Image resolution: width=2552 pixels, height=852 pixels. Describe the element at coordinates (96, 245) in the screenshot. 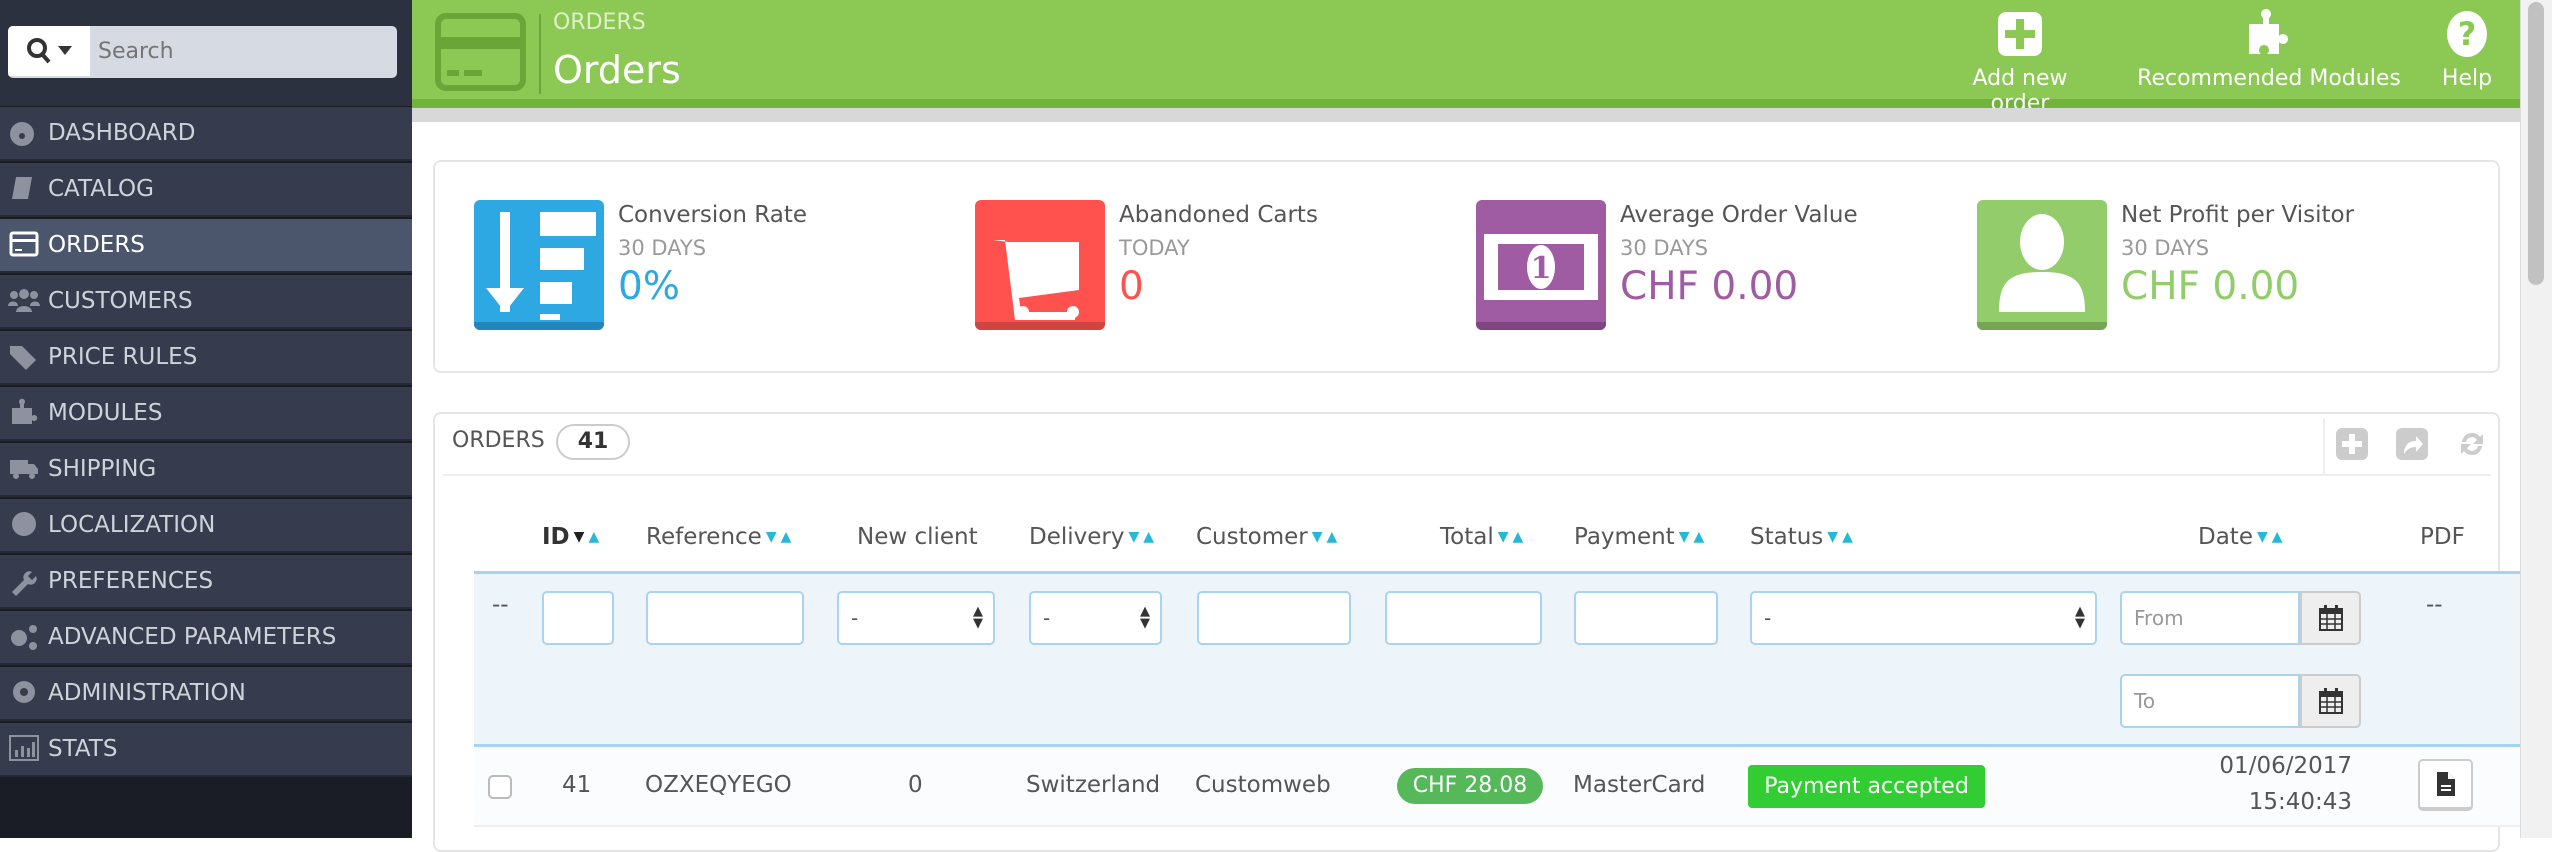

I see `sidebar-item-label: ORDERS` at that location.